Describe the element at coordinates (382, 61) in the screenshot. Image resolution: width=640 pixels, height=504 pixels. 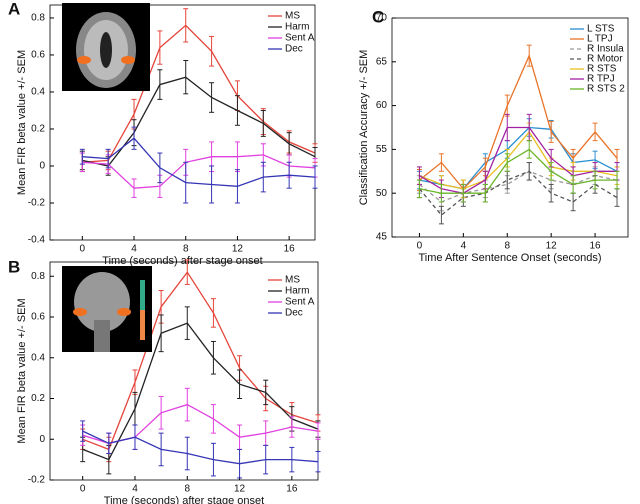
I see `y-tick-label: 65` at that location.